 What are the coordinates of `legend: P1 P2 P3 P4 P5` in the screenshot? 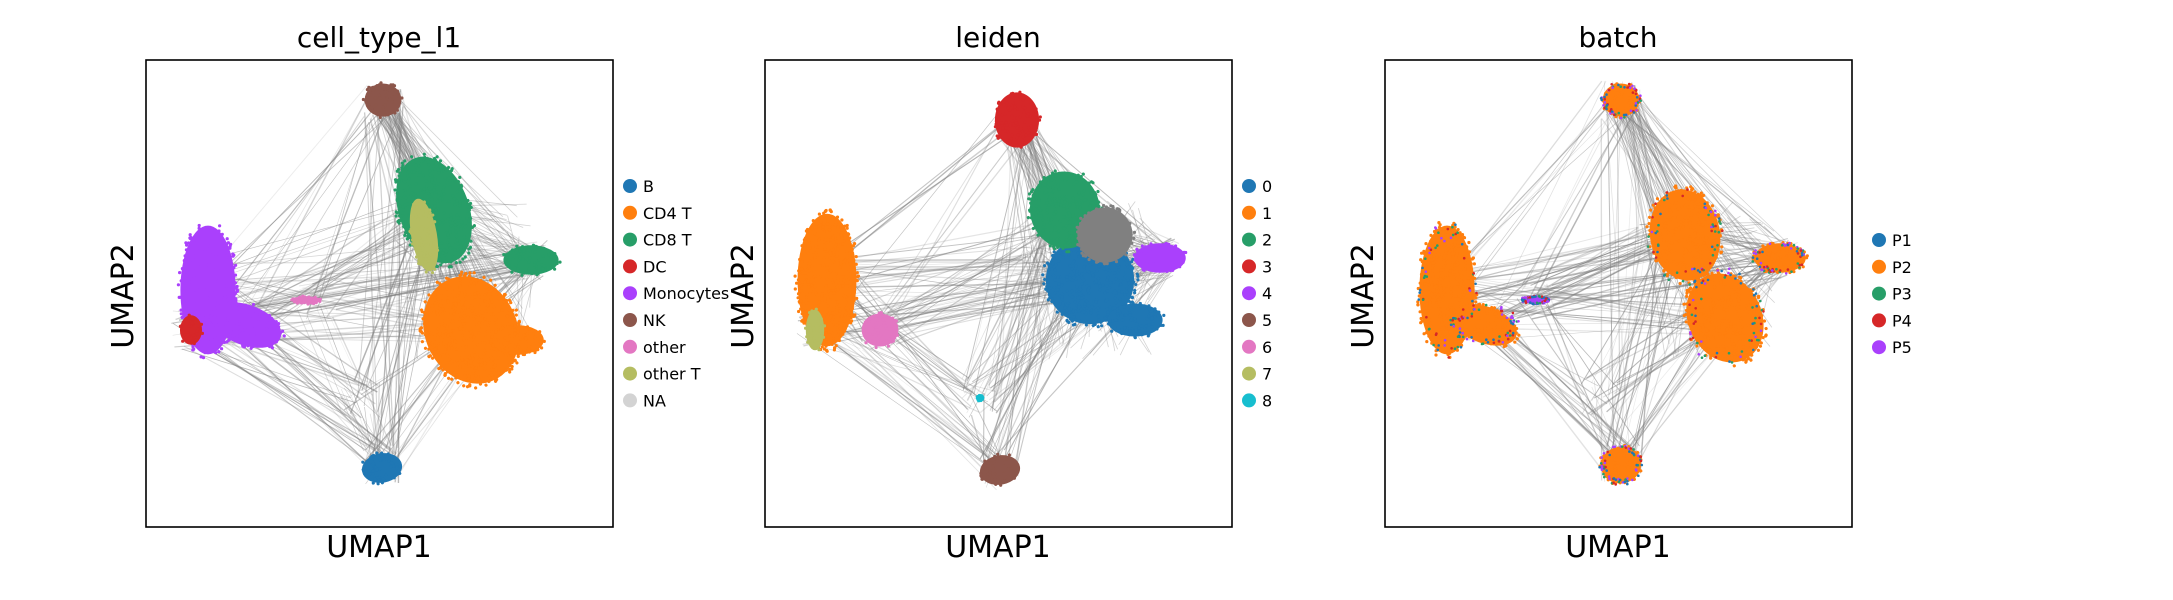 It's located at (1892, 294).